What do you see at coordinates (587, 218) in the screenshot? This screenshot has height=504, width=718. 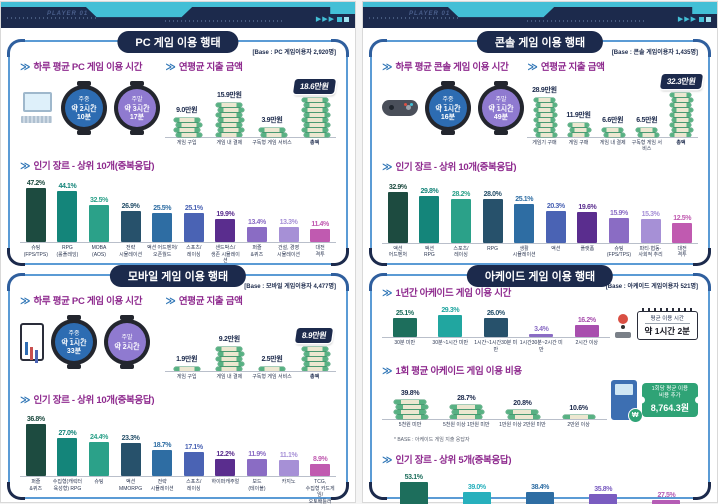 I see `bar-column: 19.6% 플랫폼` at bounding box center [587, 218].